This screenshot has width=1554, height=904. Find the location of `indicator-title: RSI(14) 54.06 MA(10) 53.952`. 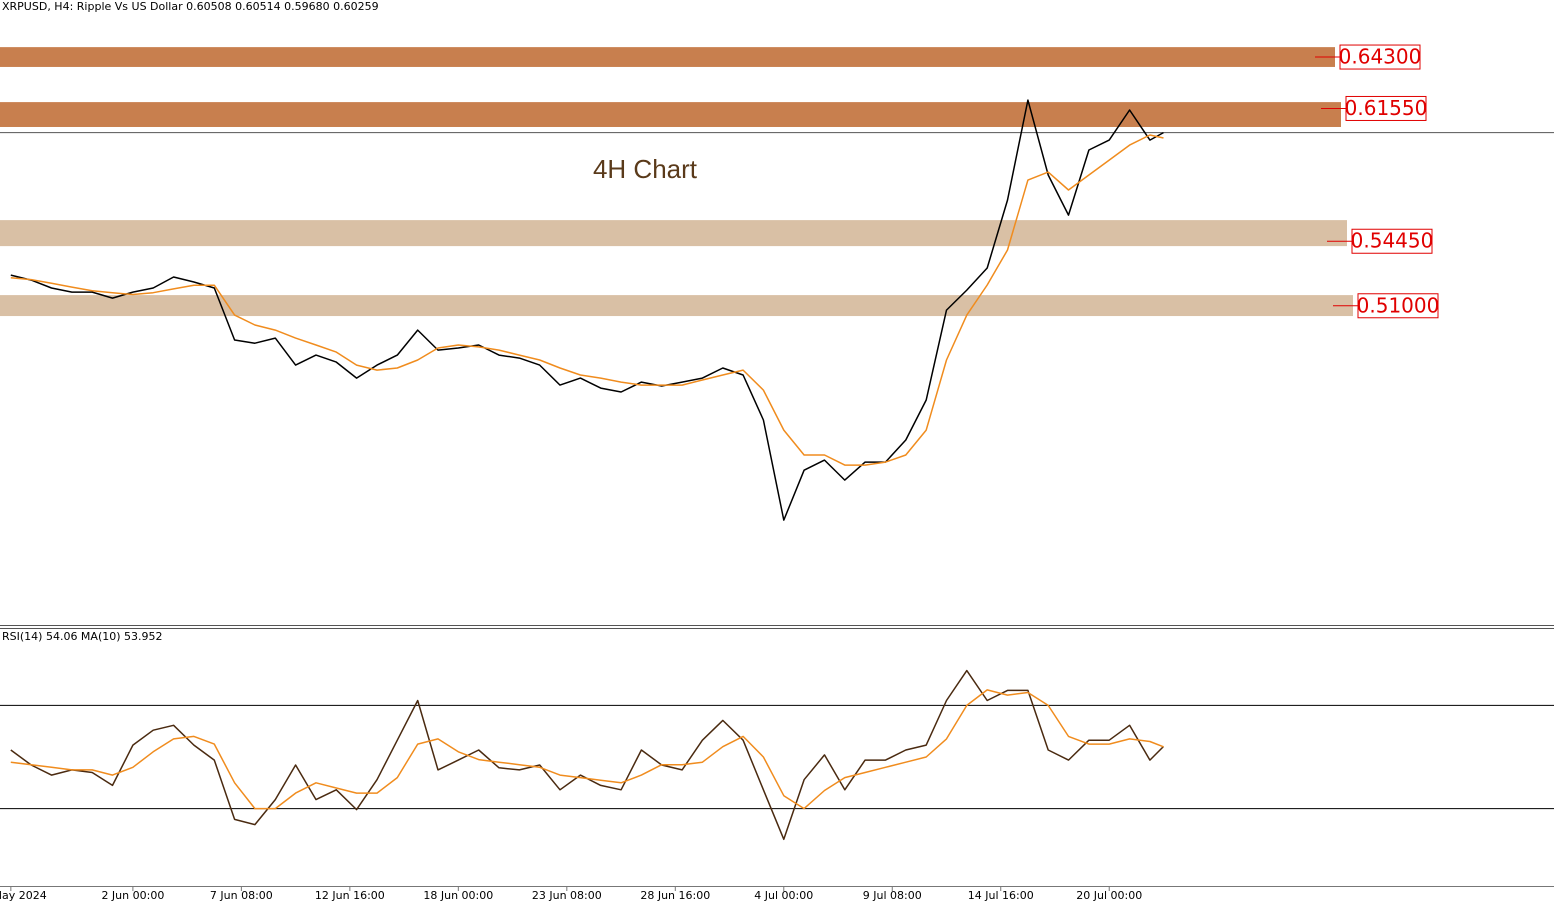

indicator-title: RSI(14) 54.06 MA(10) 53.952 is located at coordinates (82, 636).